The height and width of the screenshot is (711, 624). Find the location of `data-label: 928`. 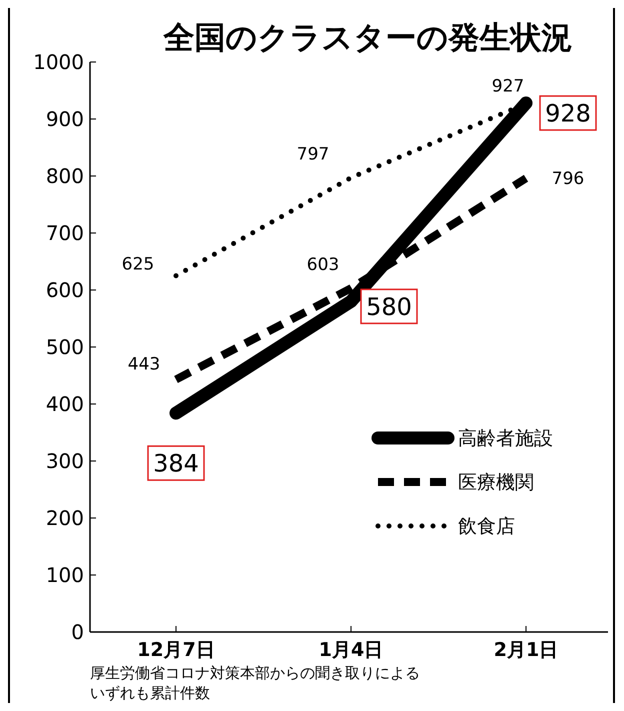

data-label: 928 is located at coordinates (568, 113).